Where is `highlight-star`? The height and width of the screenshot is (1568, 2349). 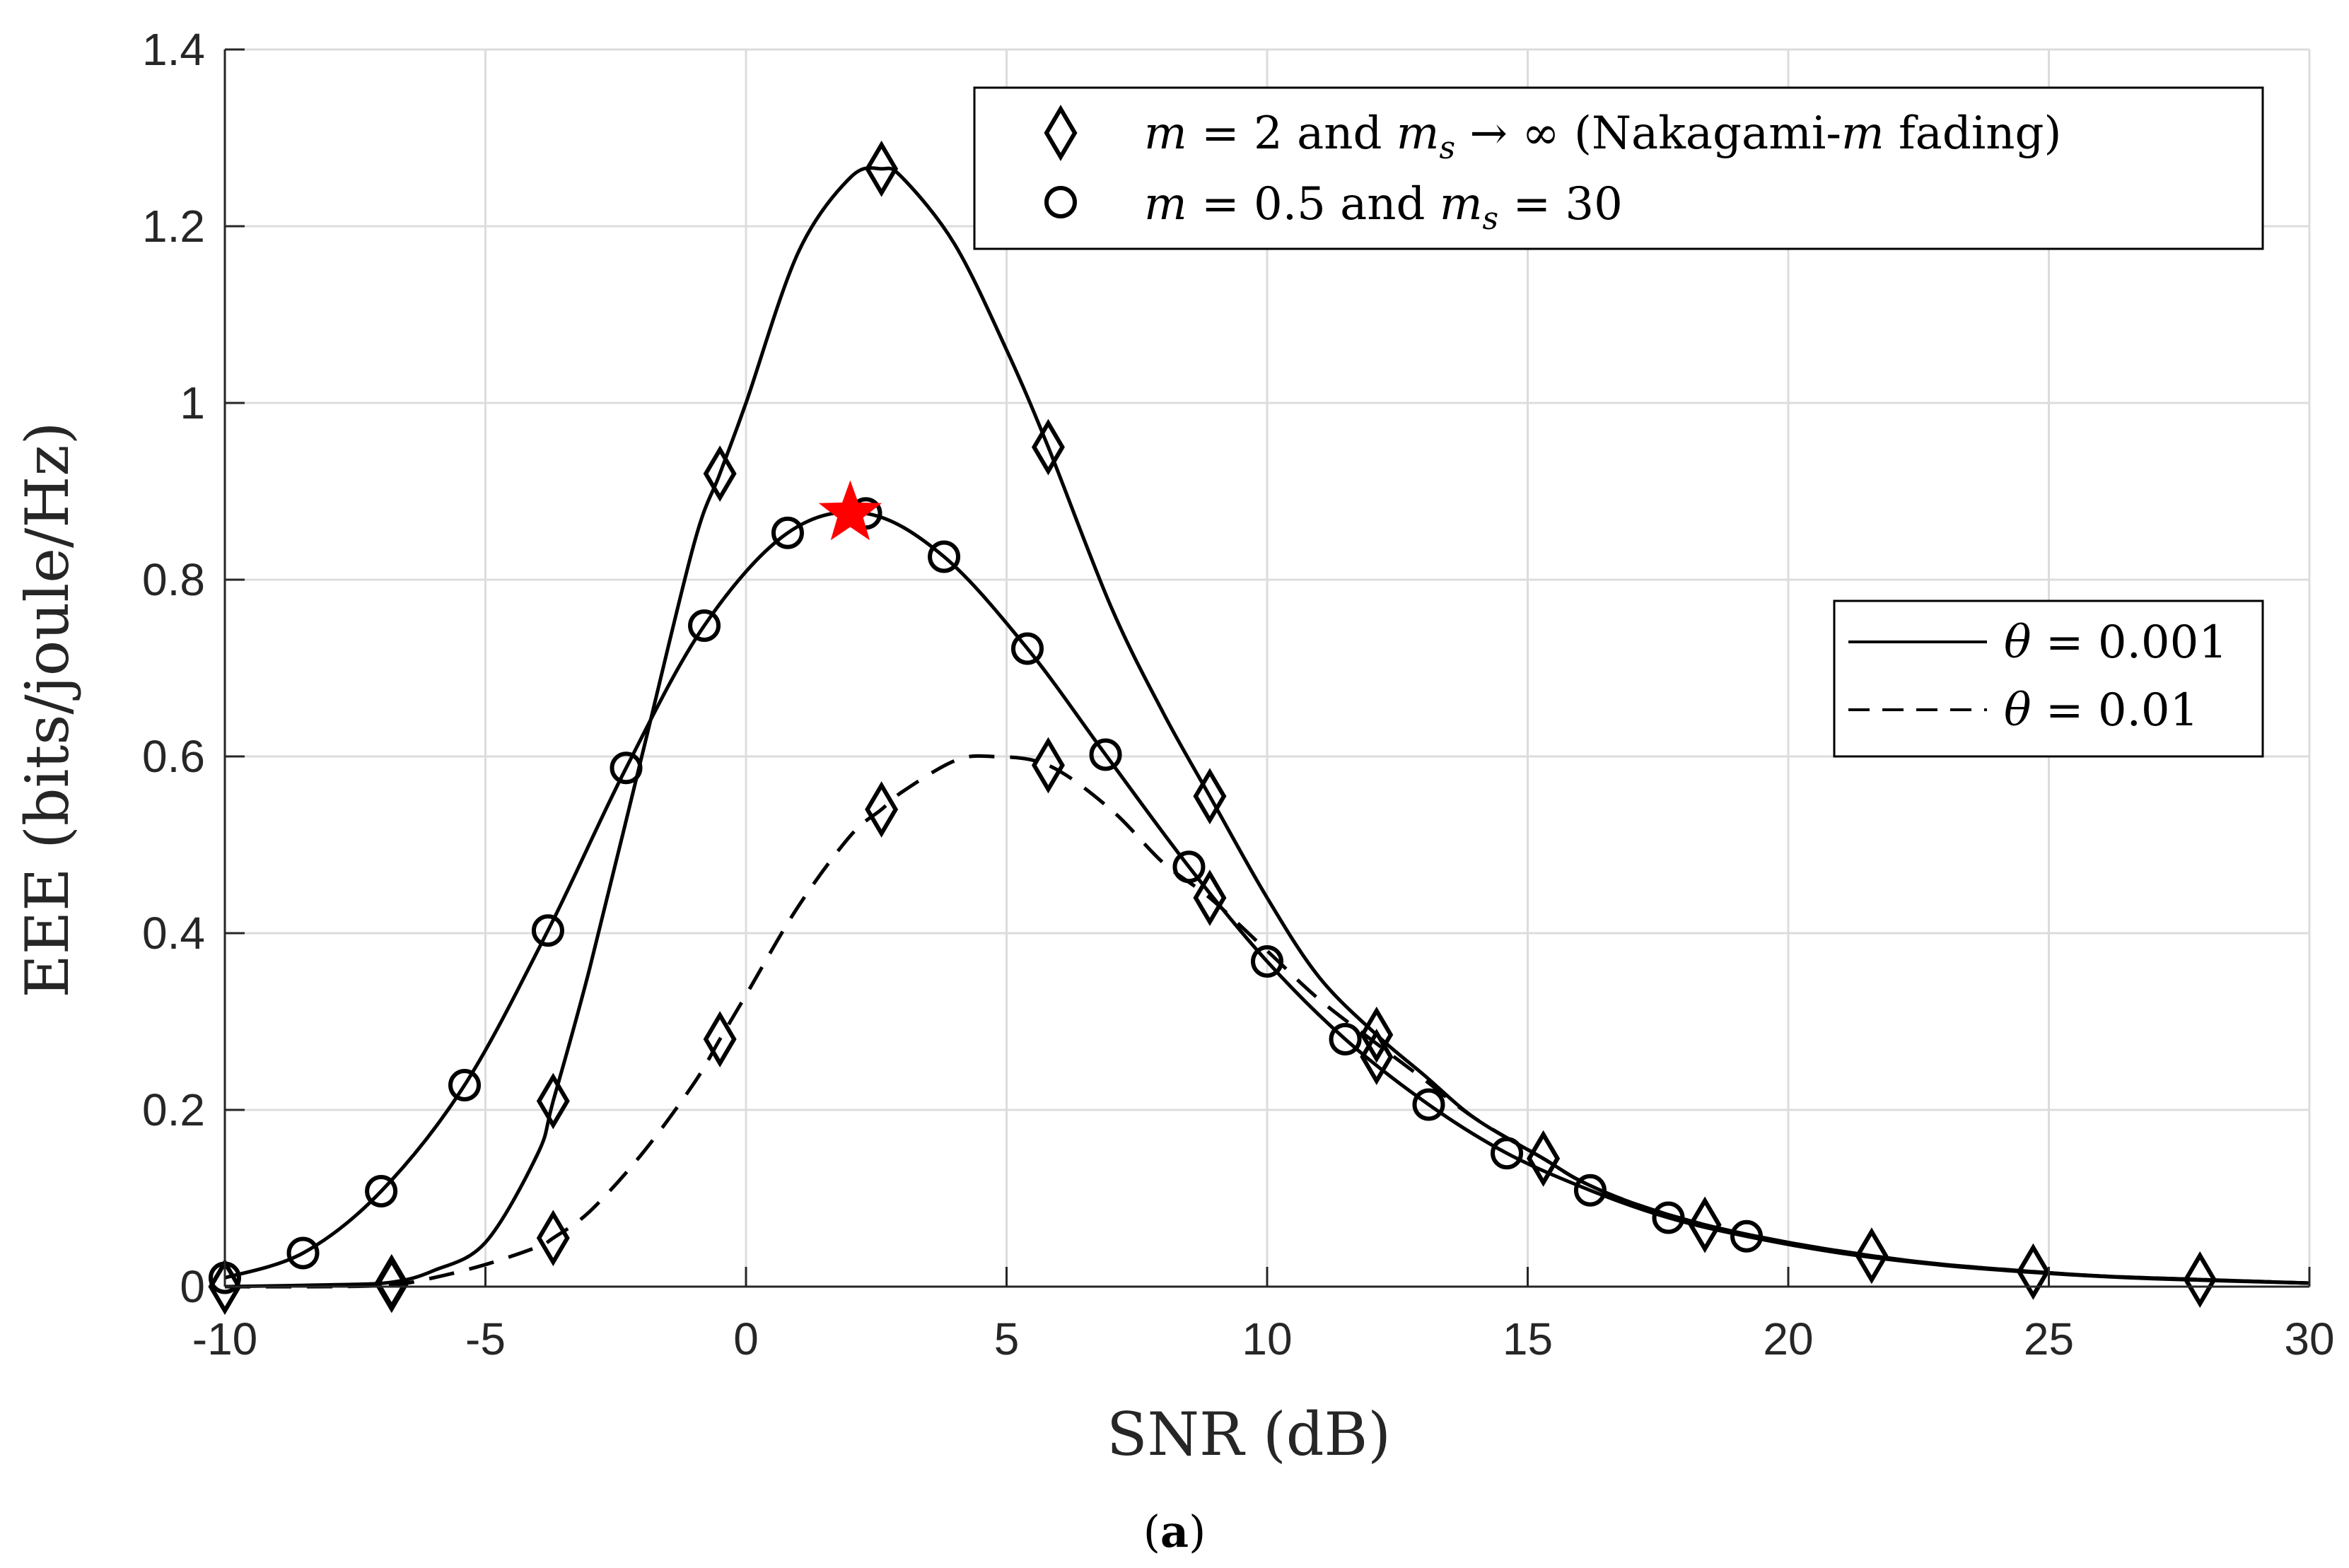
highlight-star is located at coordinates (850, 510).